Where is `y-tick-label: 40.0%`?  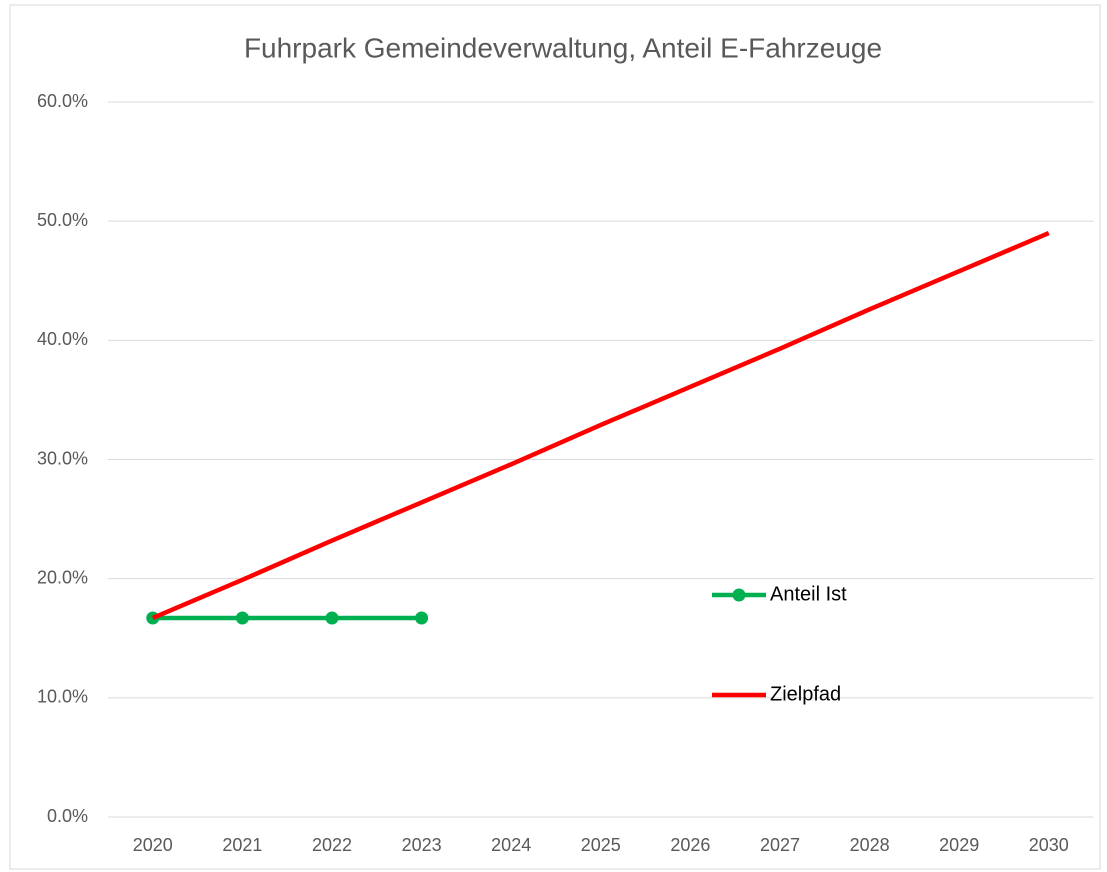 y-tick-label: 40.0% is located at coordinates (62, 339).